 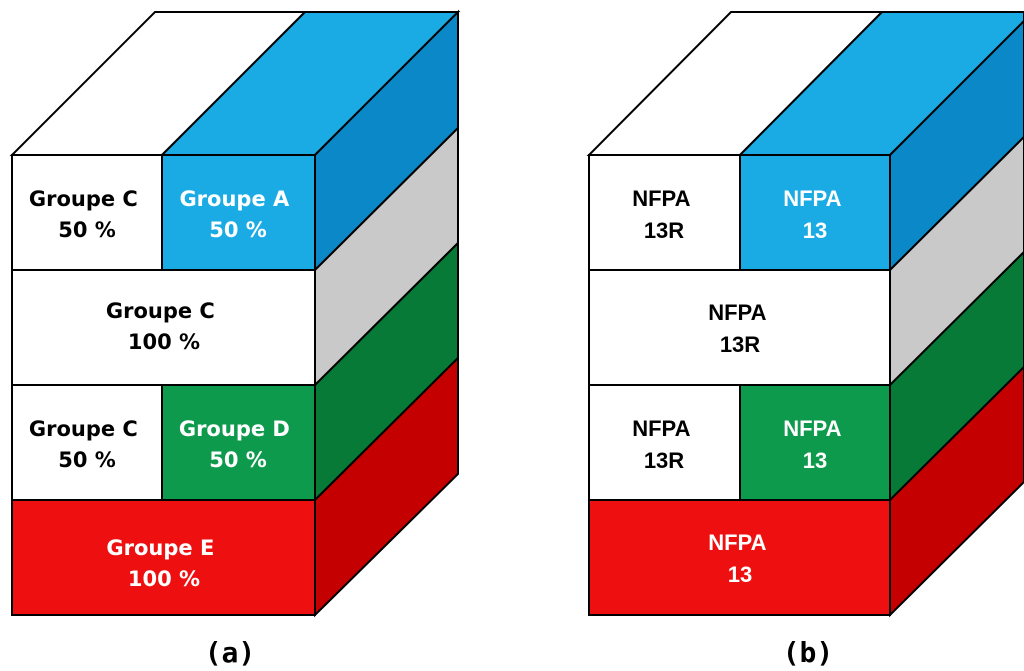 I want to click on floor1-right-label: Groupe A 50 %, so click(x=237, y=214).